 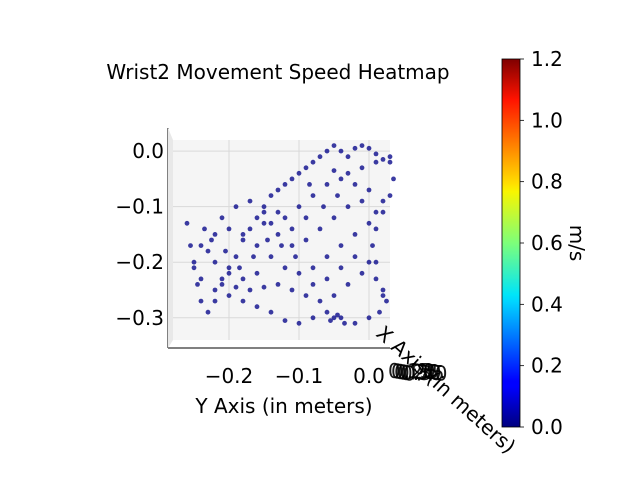 What do you see at coordinates (577, 243) in the screenshot?
I see `colorbar-label: m/s` at bounding box center [577, 243].